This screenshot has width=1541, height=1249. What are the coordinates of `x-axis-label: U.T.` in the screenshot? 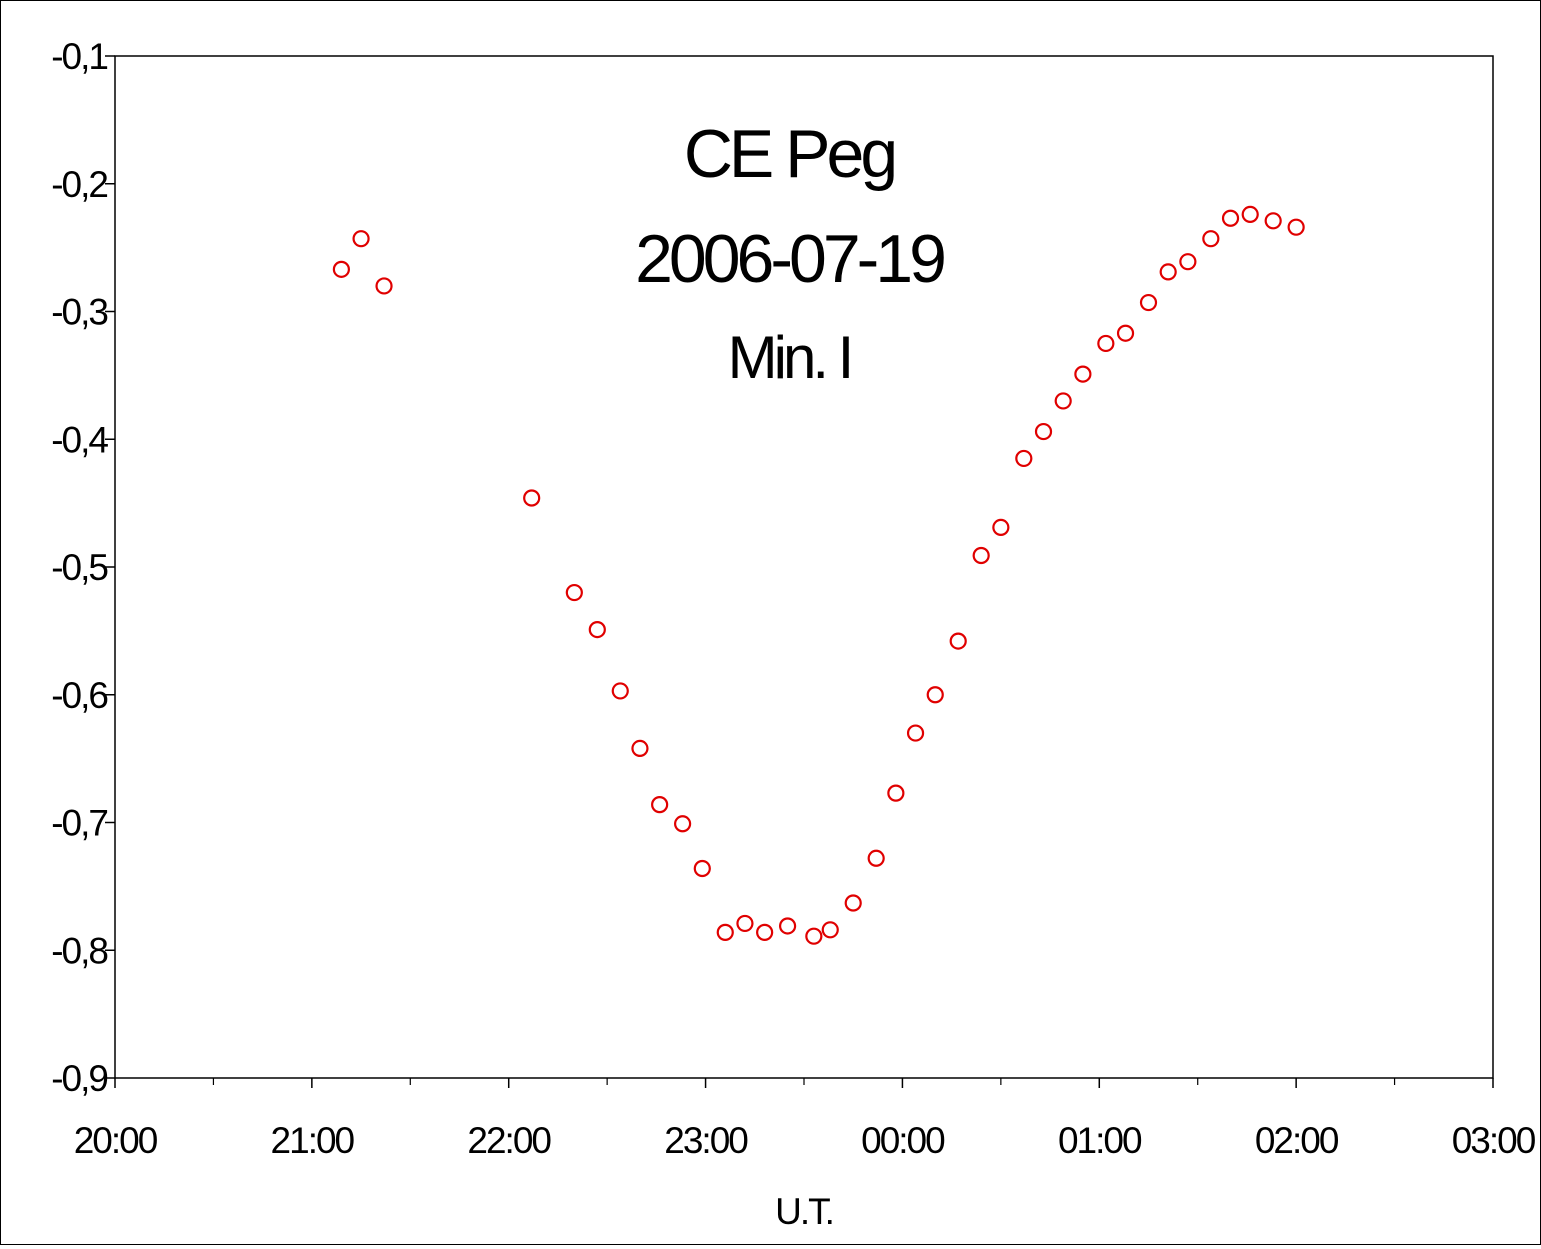 It's located at (804, 1211).